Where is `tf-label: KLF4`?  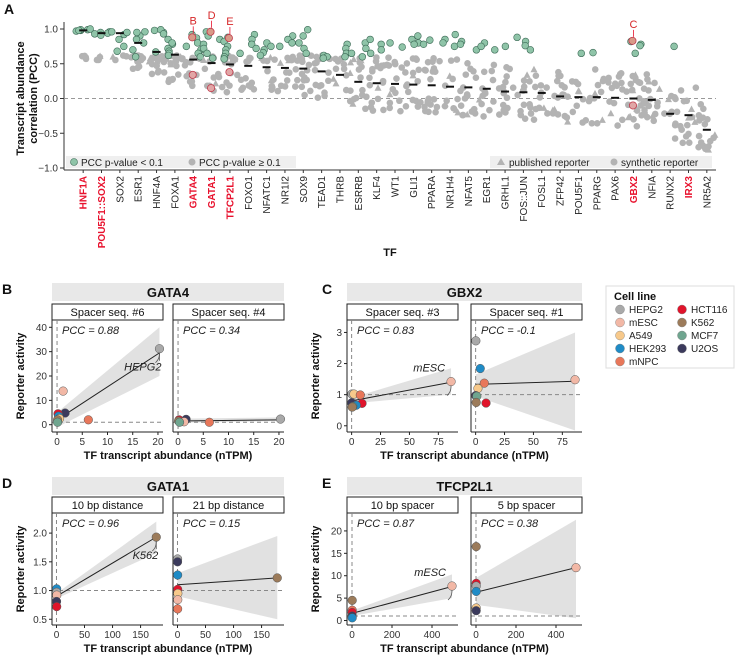 tf-label: KLF4 is located at coordinates (377, 188).